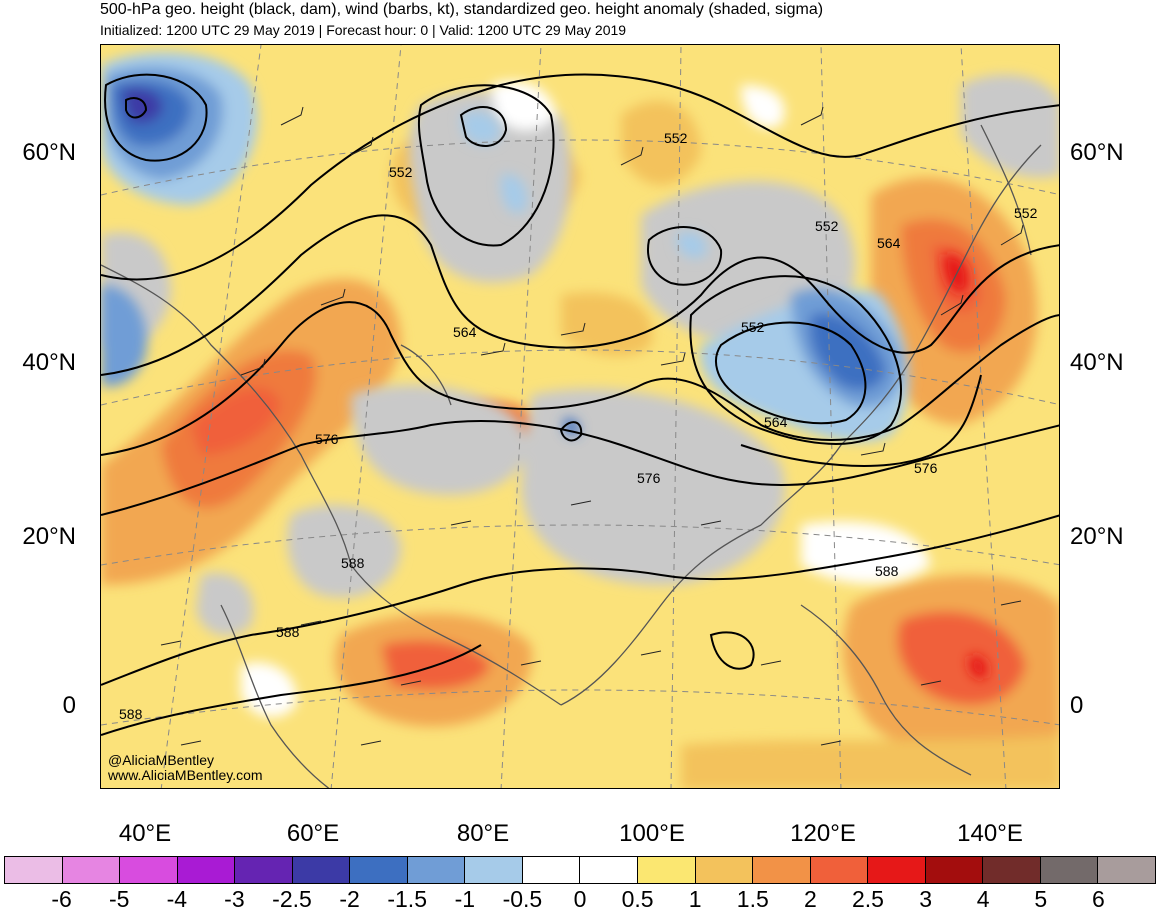 The width and height of the screenshot is (1160, 913). Describe the element at coordinates (1097, 536) in the screenshot. I see `lat-label-20n-right: 20°N` at that location.